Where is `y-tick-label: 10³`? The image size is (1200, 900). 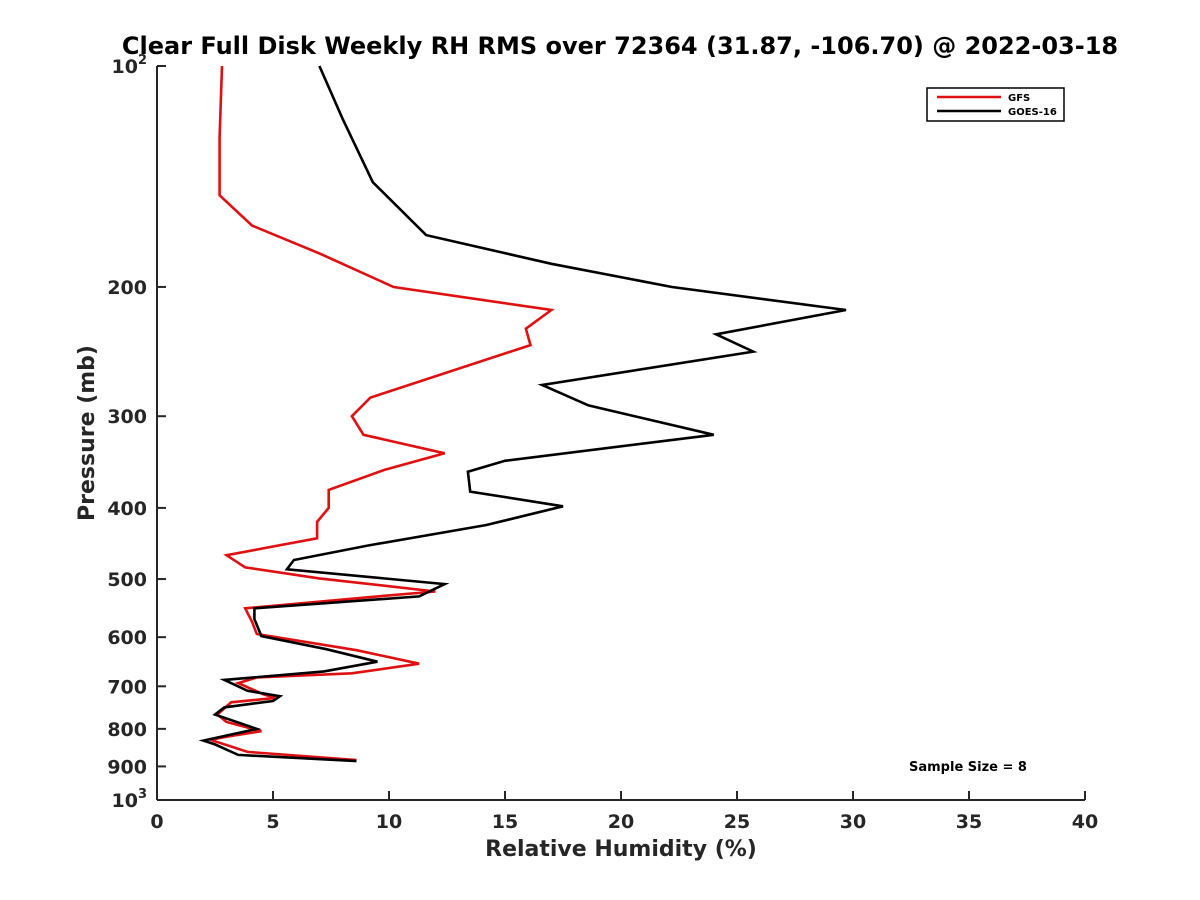
y-tick-label: 10³ is located at coordinates (130, 799).